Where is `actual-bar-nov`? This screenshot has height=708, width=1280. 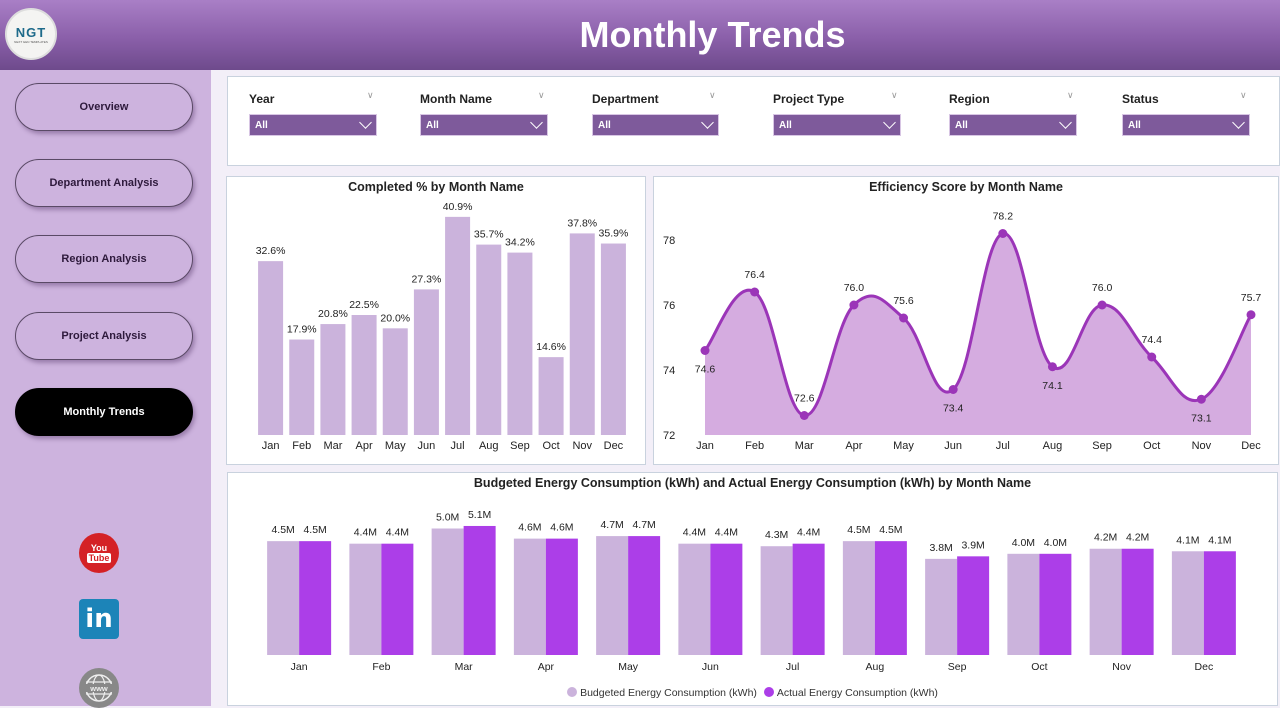 actual-bar-nov is located at coordinates (1137, 601).